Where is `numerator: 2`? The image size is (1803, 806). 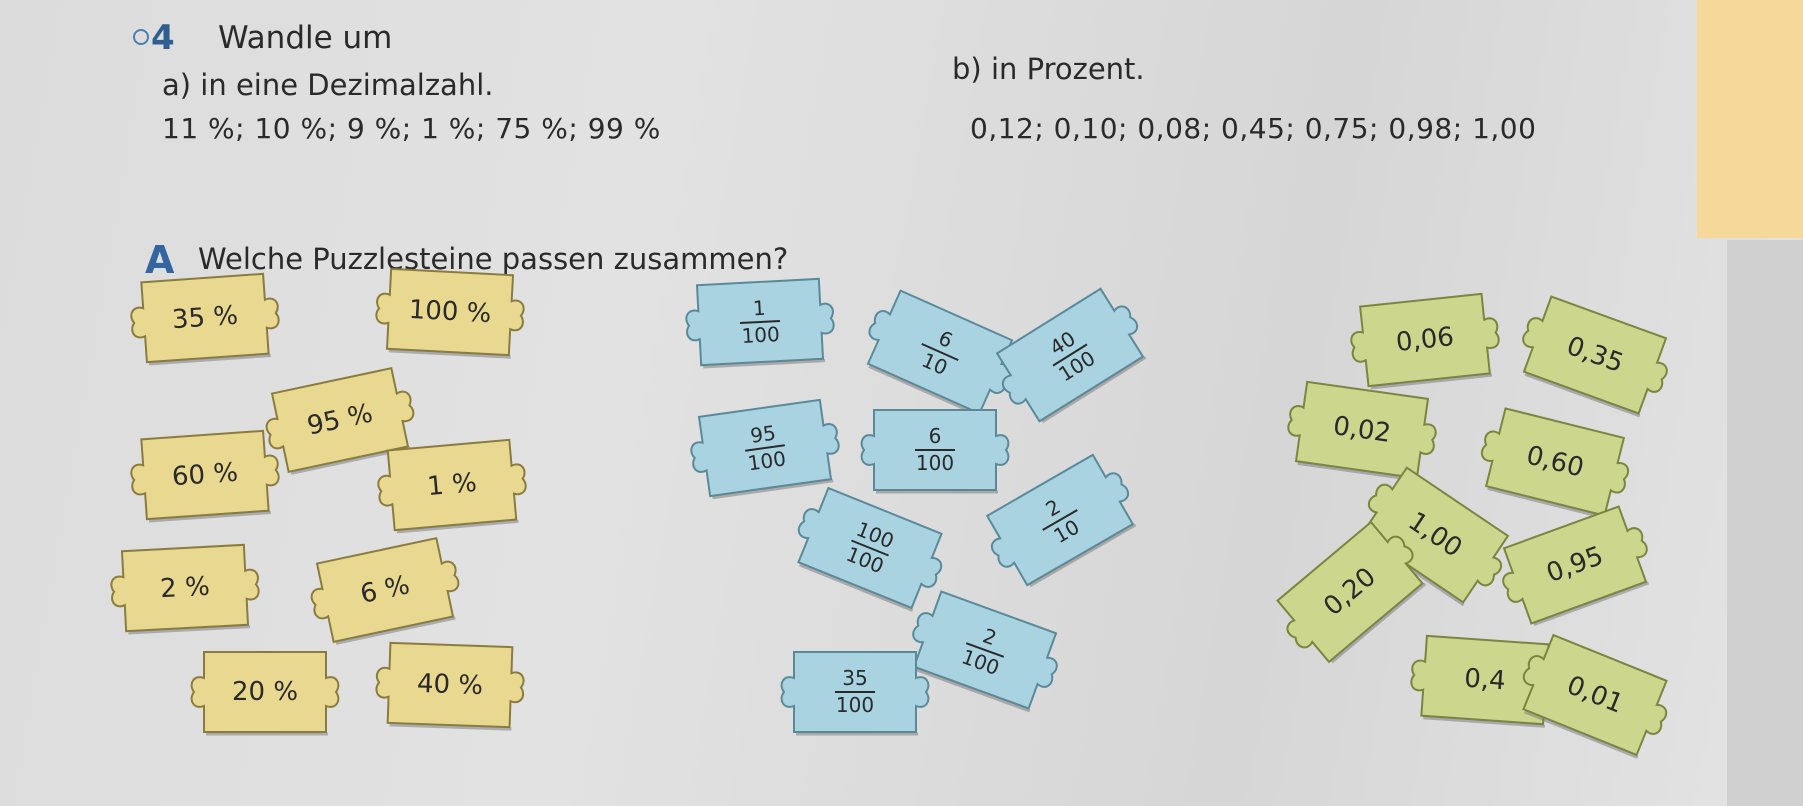 numerator: 2 is located at coordinates (989, 637).